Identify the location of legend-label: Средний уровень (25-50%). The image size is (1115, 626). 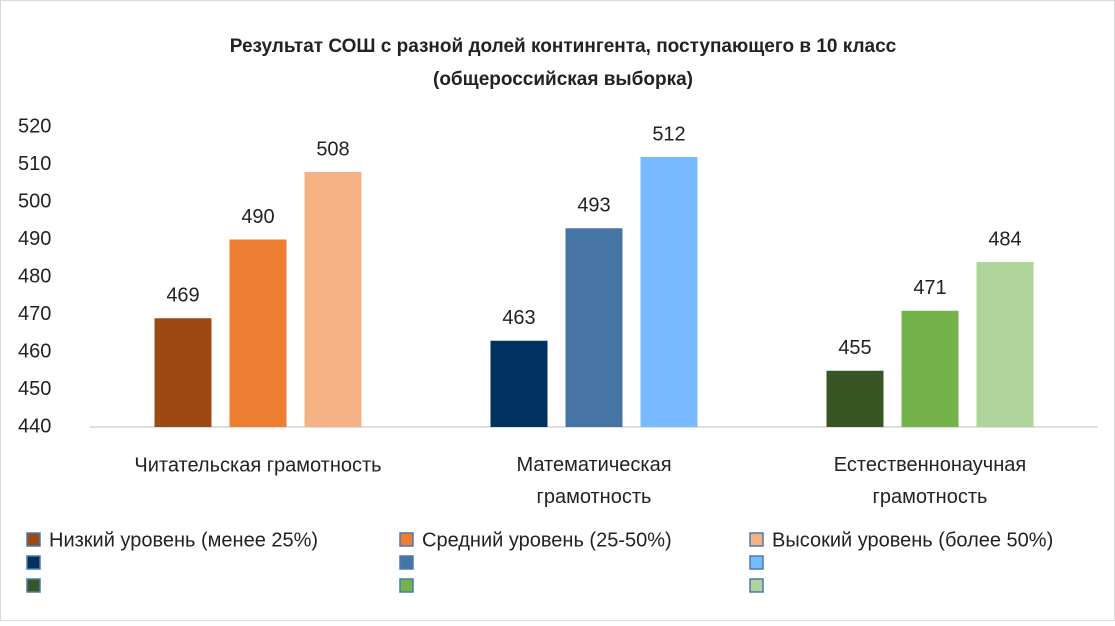
(547, 540).